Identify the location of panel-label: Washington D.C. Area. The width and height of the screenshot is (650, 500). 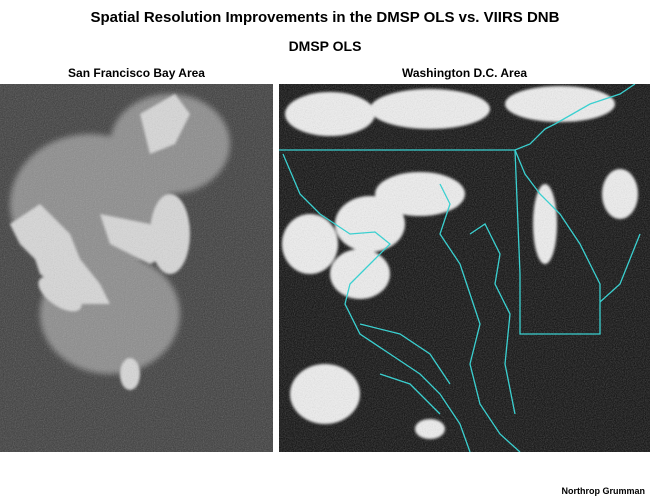
(464, 73).